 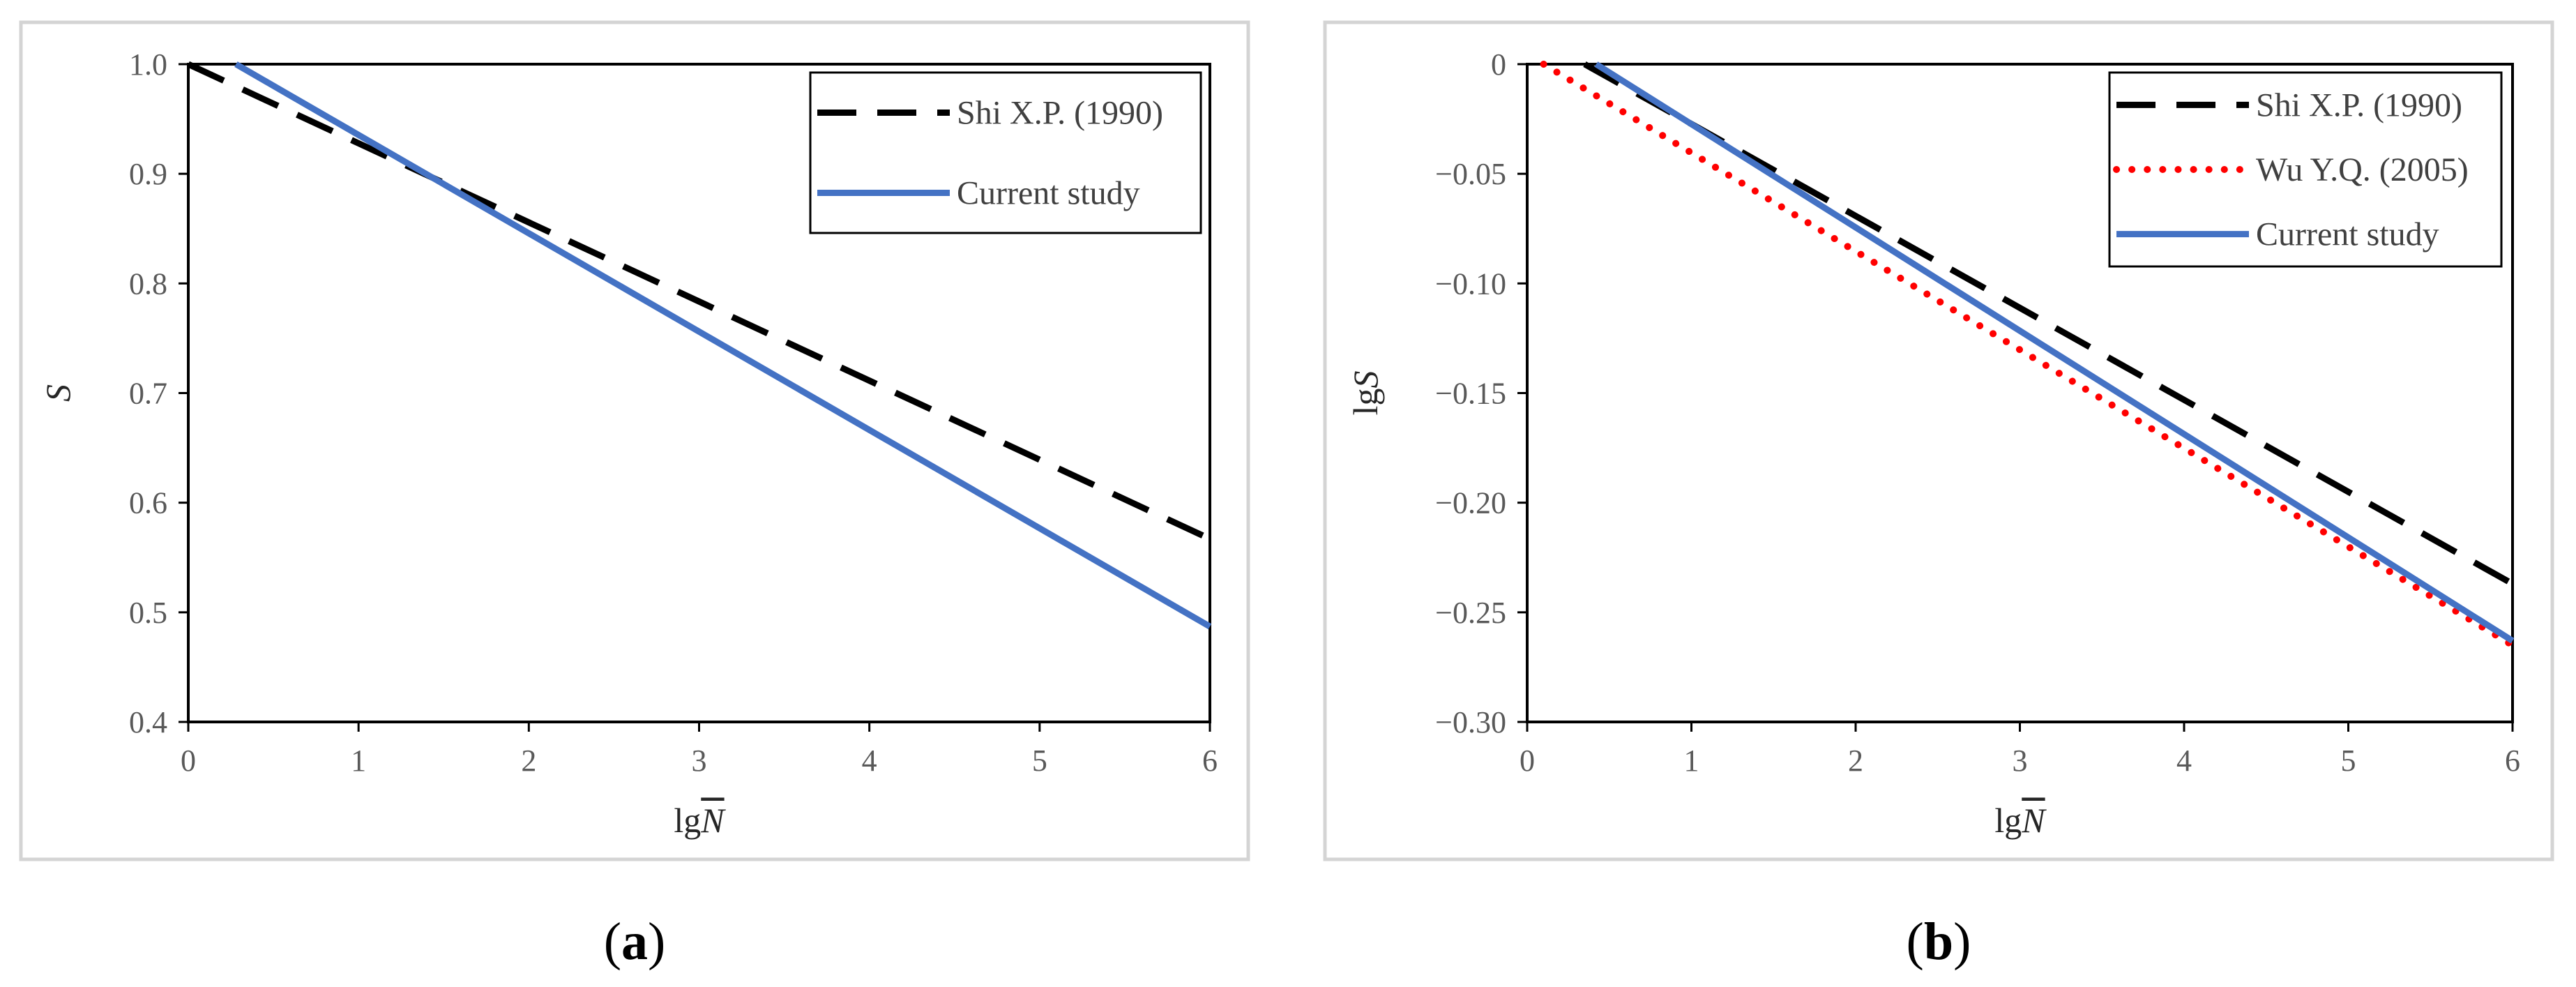 I want to click on panel-a-x-tick-label: 0, so click(x=188, y=761).